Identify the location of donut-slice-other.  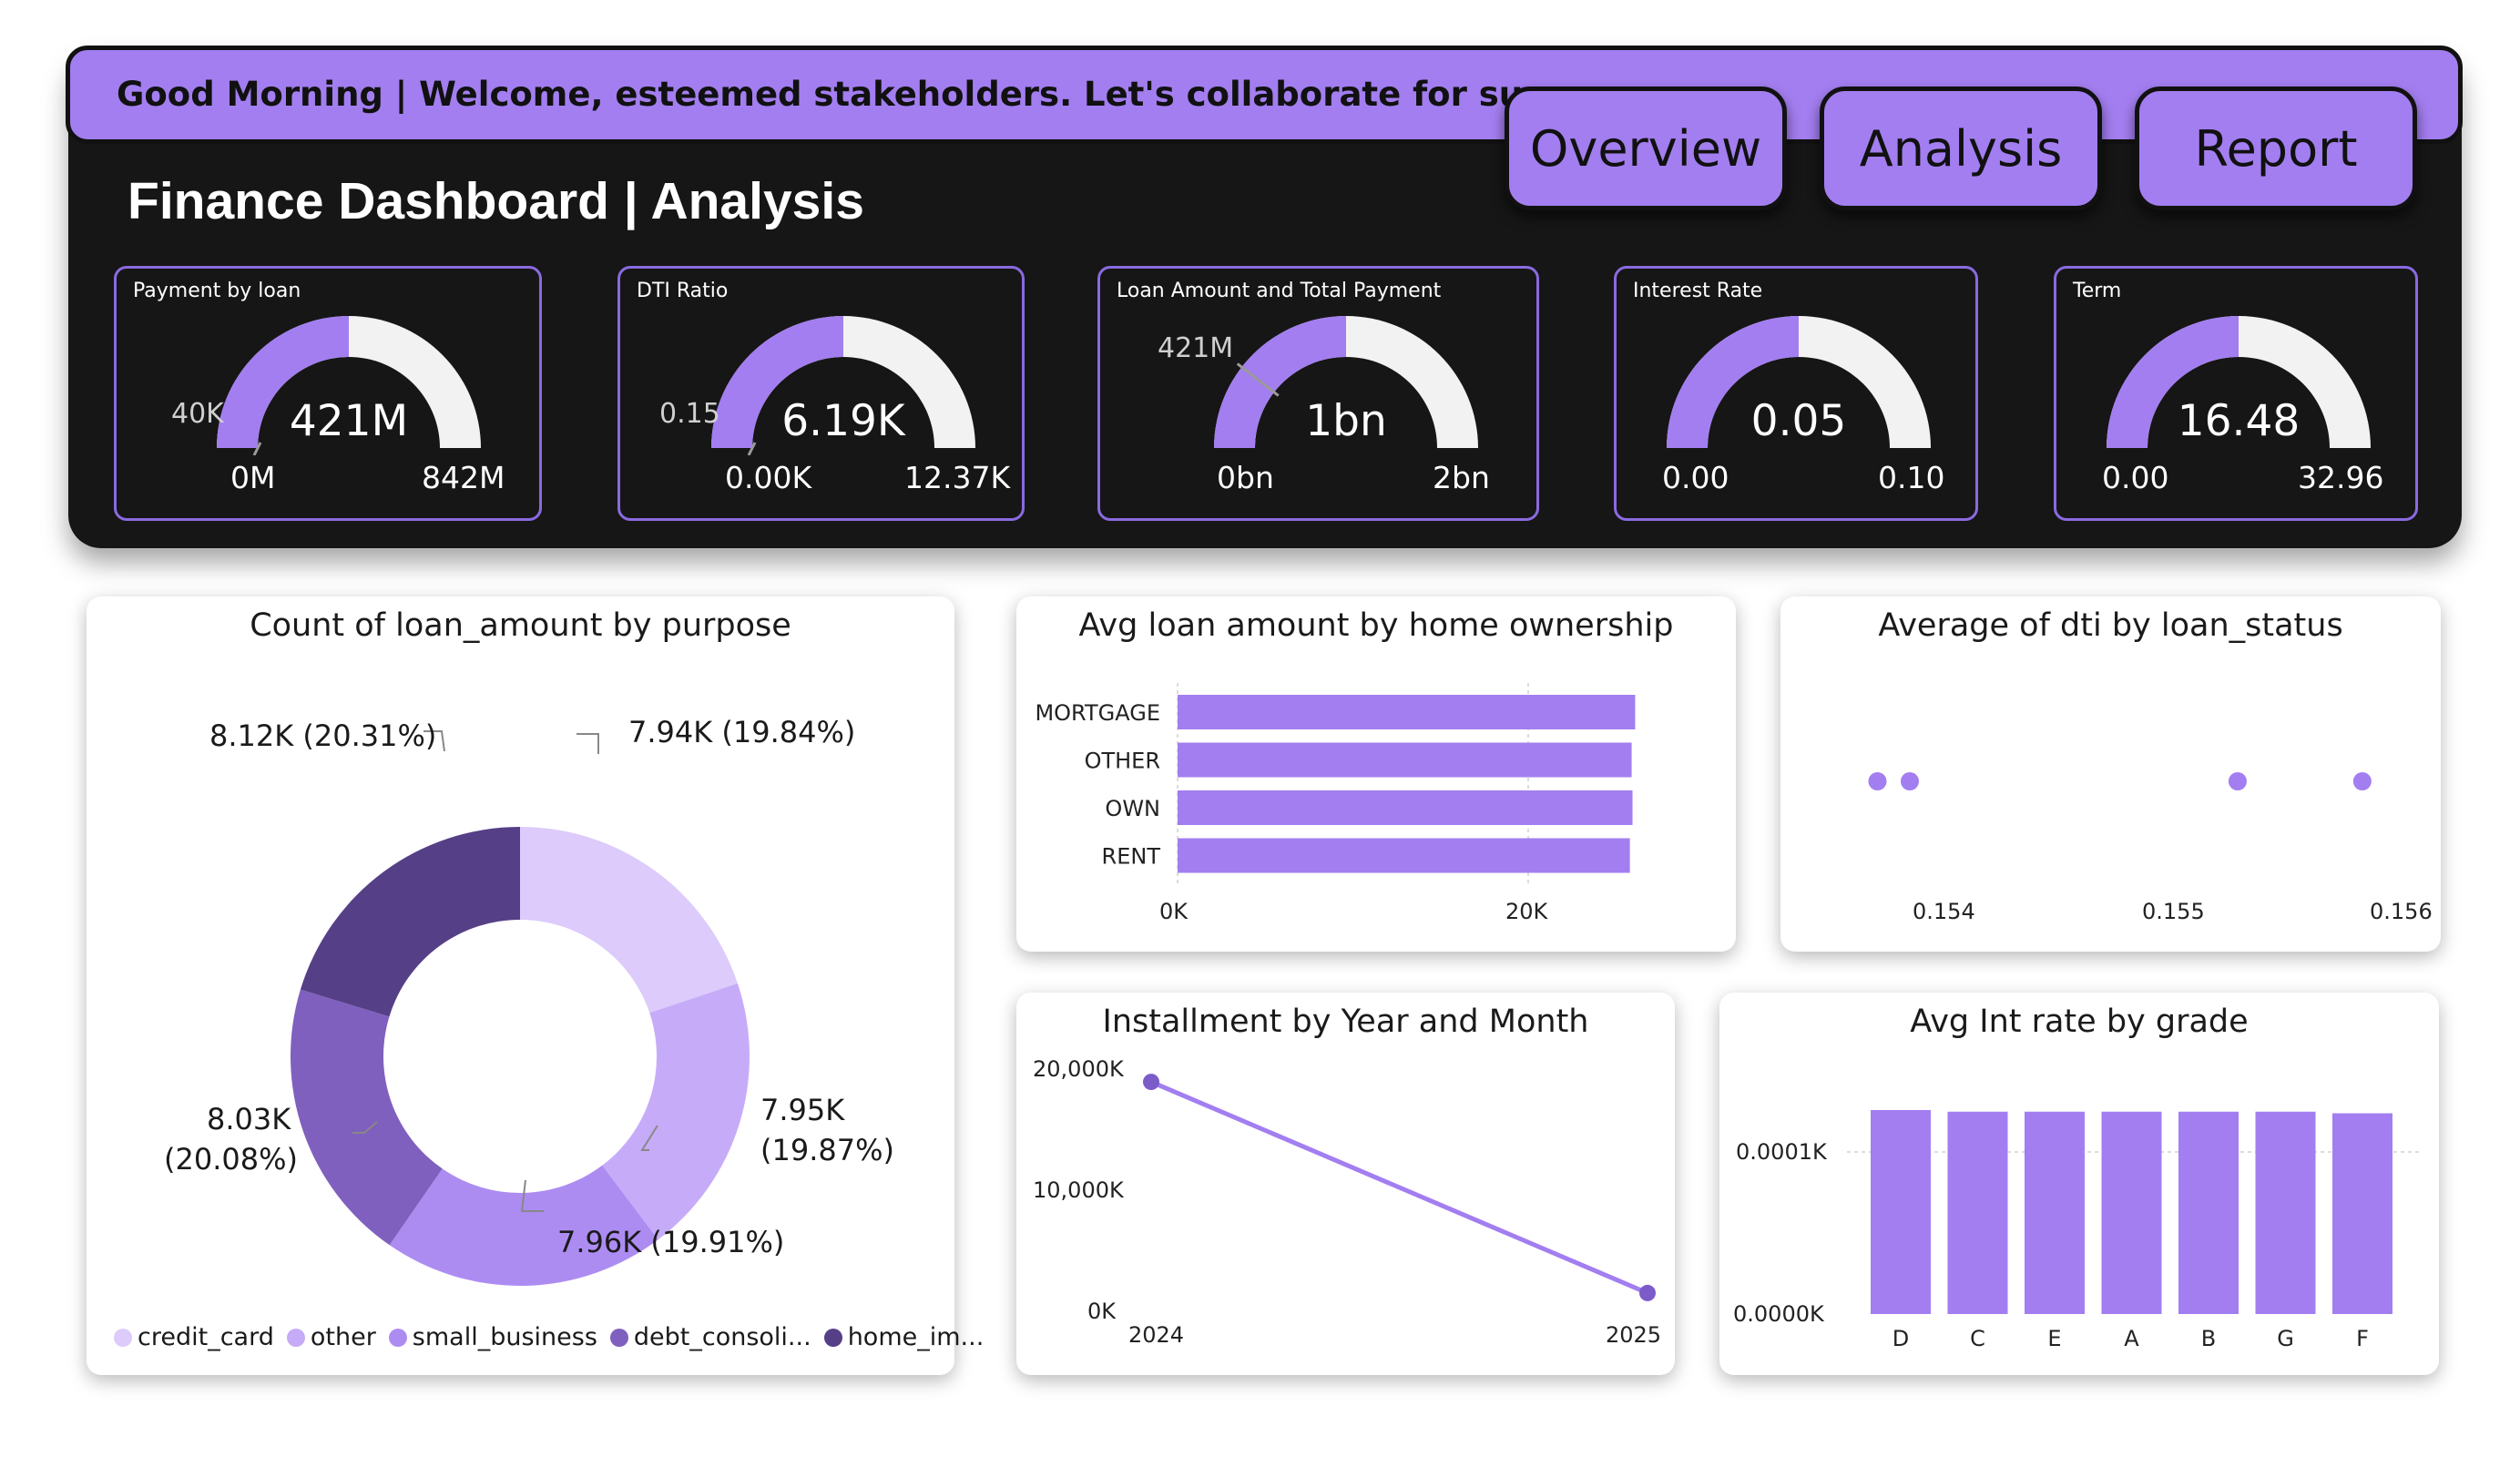
(676, 1112).